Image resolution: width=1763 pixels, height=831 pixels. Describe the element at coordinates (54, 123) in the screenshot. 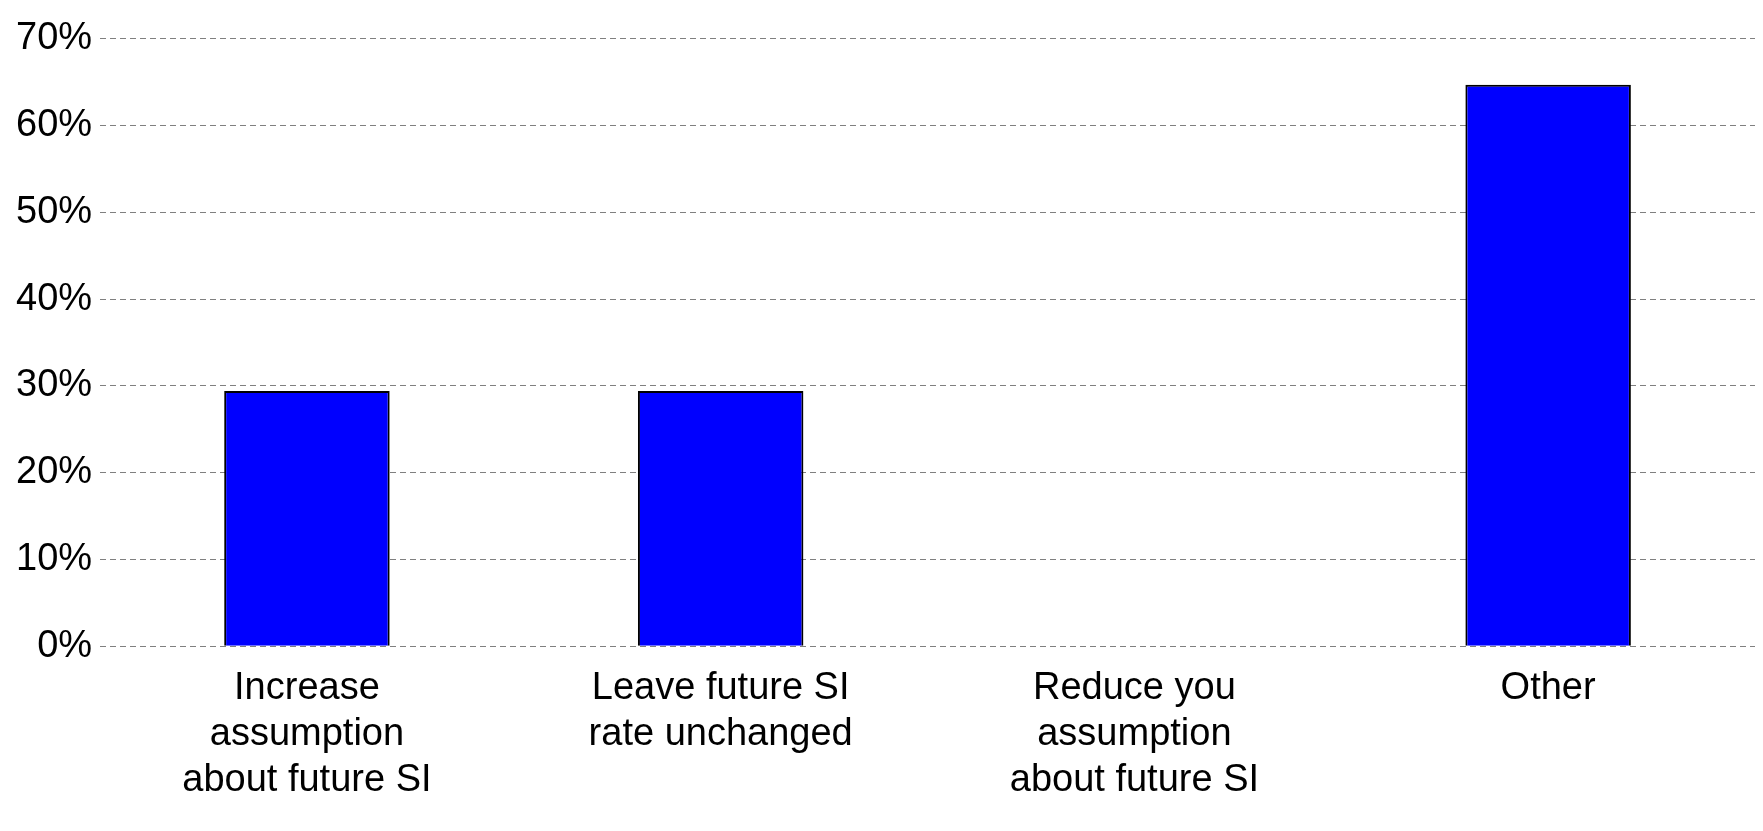

I see `y-tick-label: 60%` at that location.